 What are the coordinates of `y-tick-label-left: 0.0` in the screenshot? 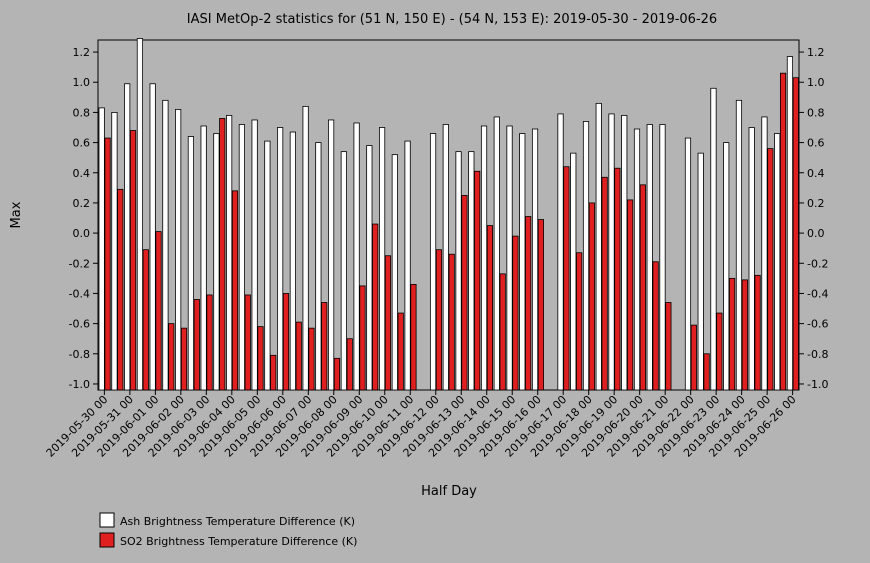 It's located at (82, 233).